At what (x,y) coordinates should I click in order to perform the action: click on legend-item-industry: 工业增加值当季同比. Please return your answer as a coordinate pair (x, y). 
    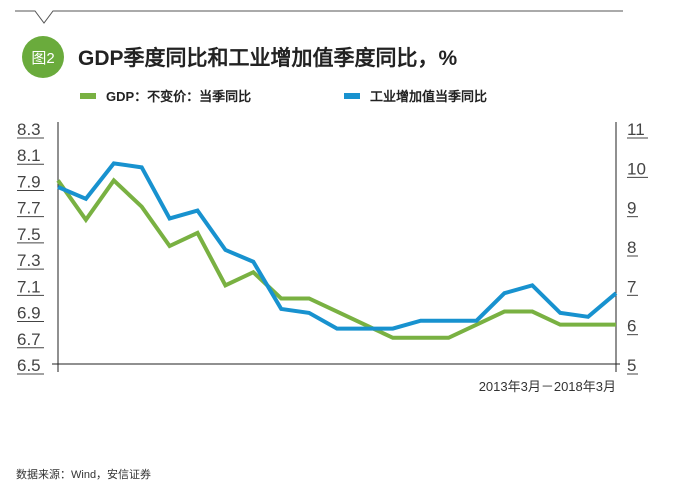
    Looking at the image, I should click on (415, 95).